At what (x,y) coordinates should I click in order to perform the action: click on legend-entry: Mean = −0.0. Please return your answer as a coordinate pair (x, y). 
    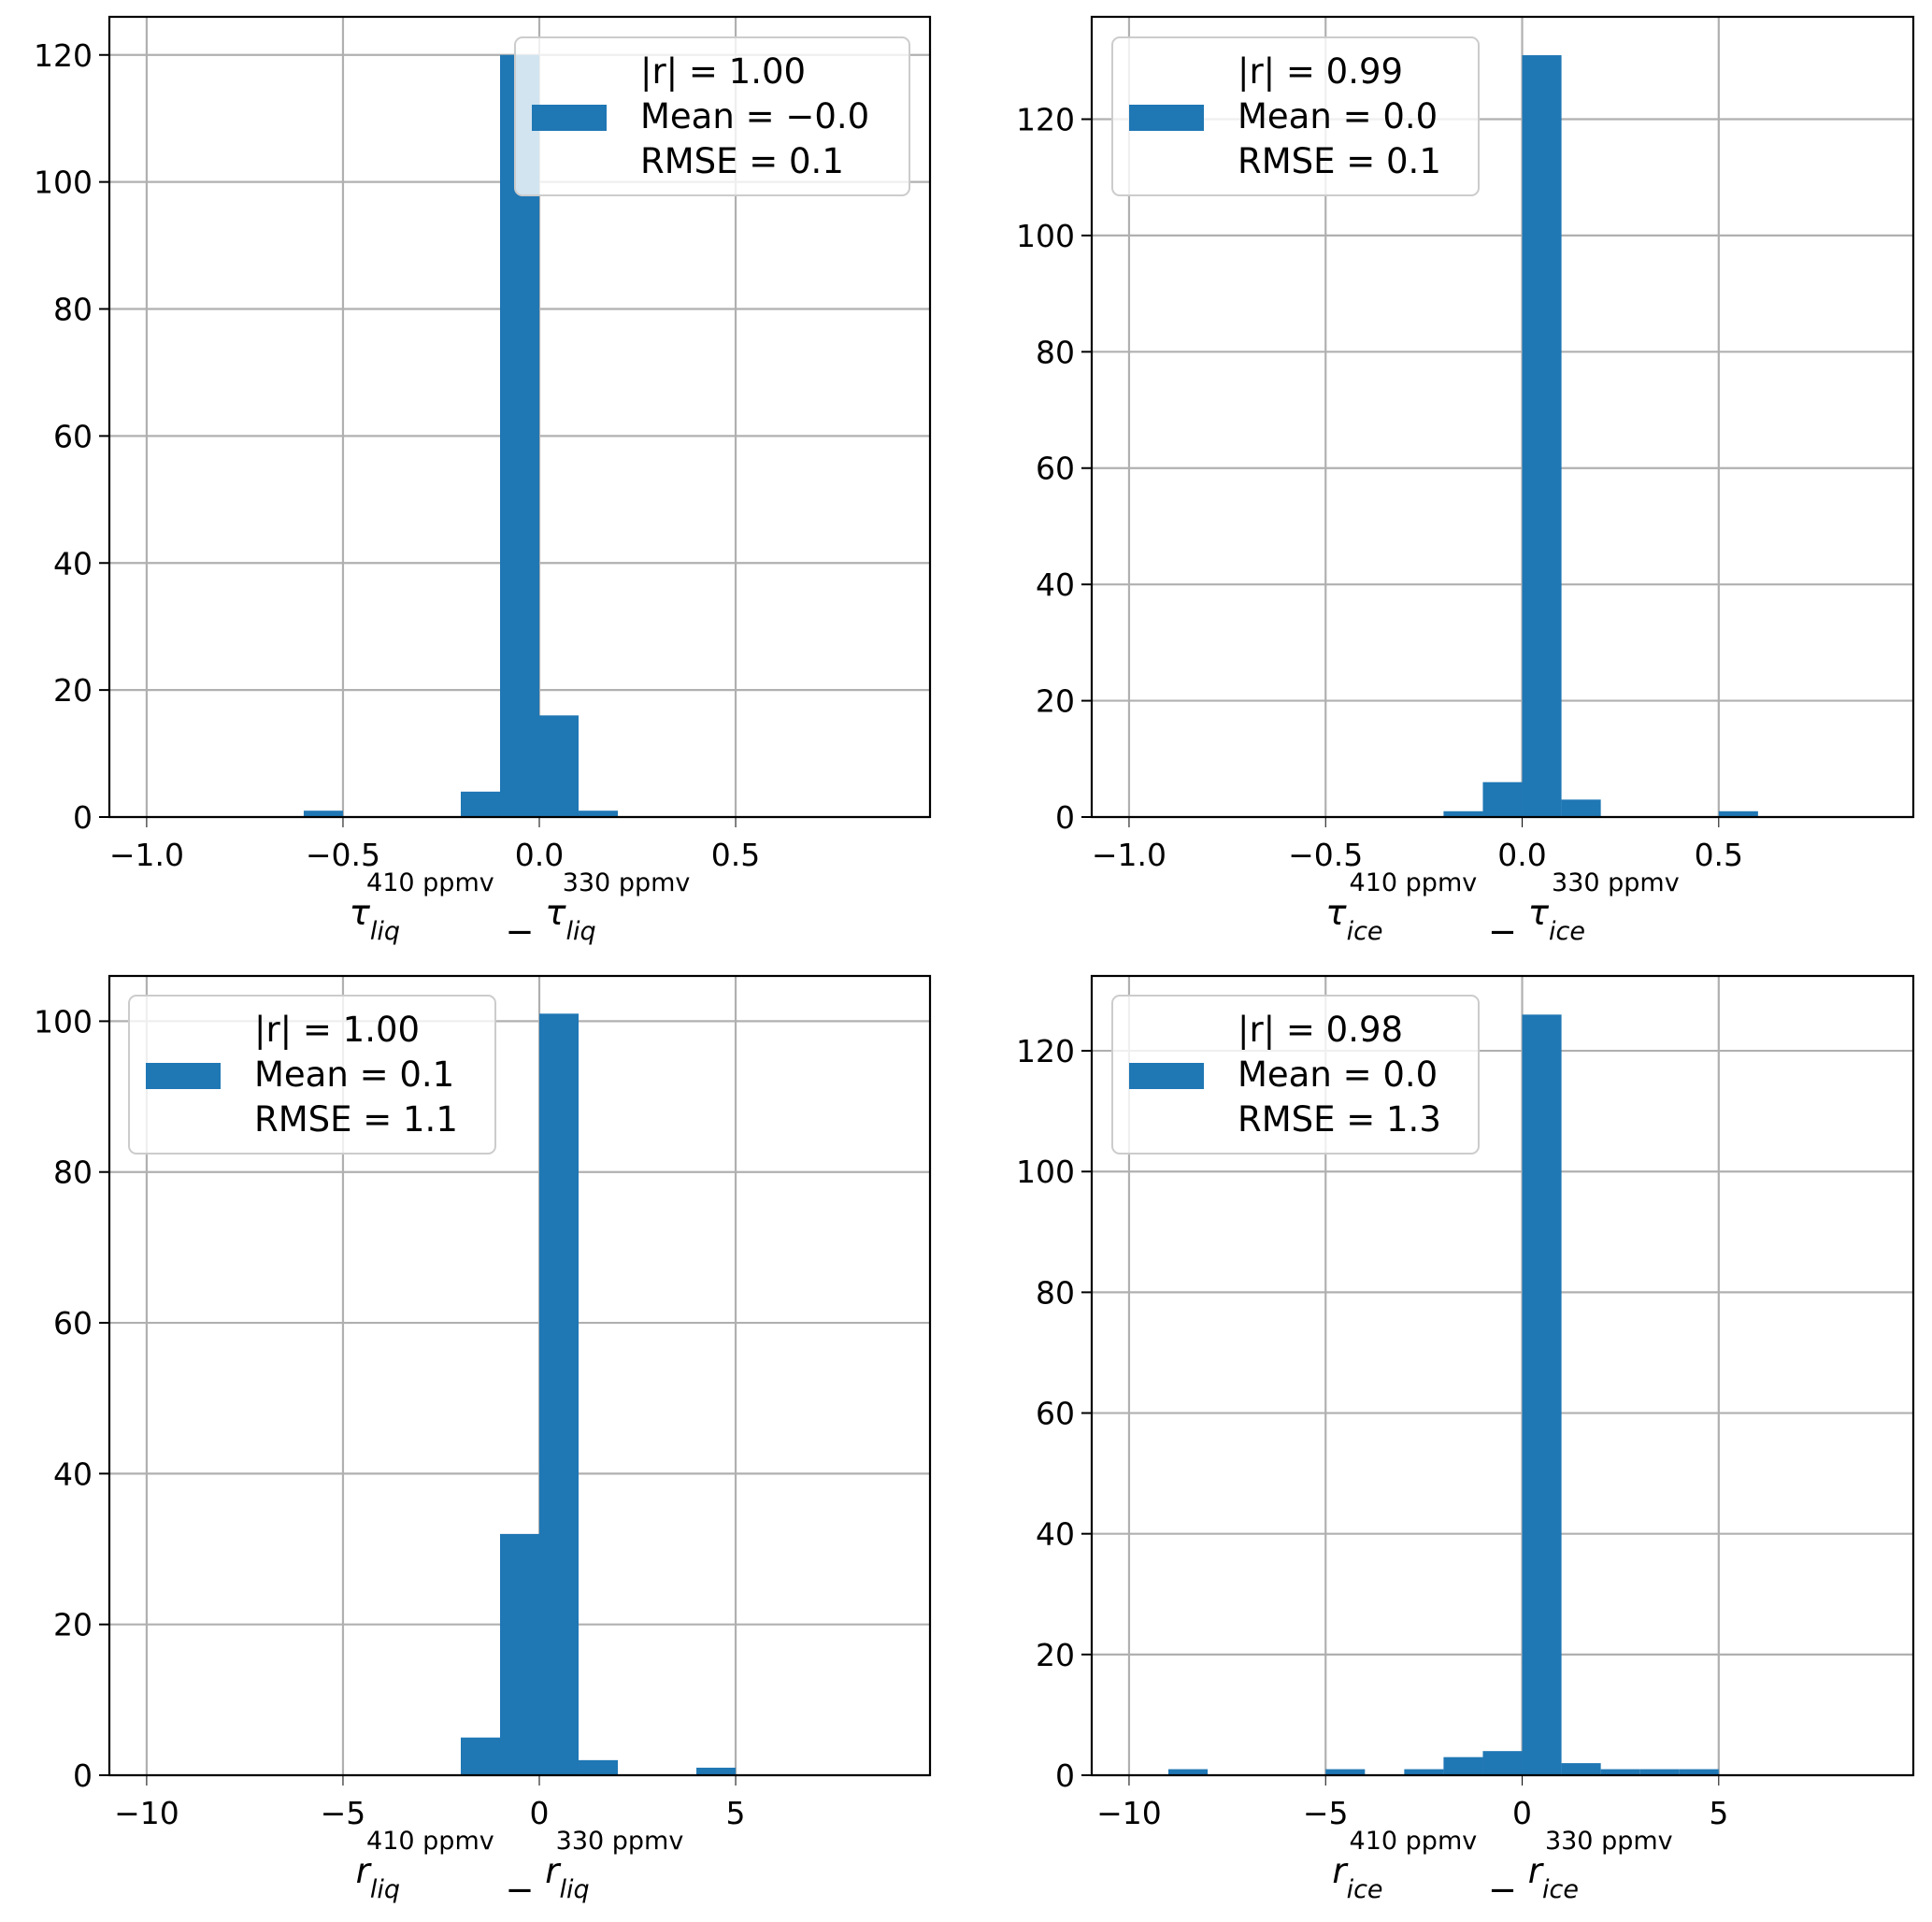
    Looking at the image, I should click on (754, 116).